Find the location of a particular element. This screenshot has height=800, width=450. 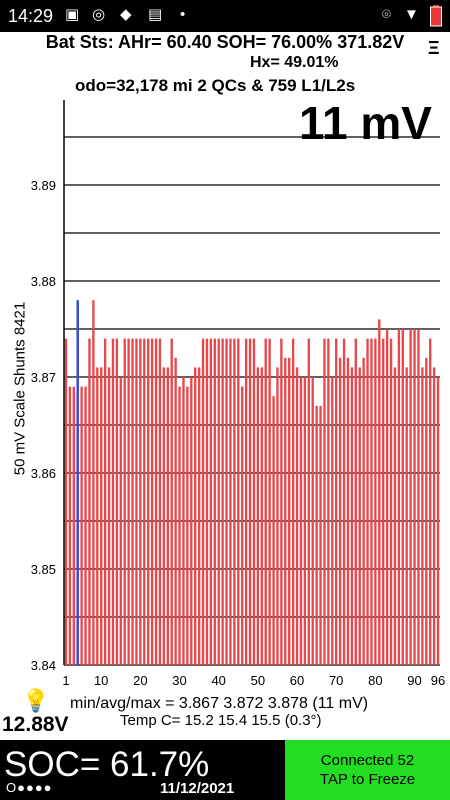

soc-panel is located at coordinates (142, 770).